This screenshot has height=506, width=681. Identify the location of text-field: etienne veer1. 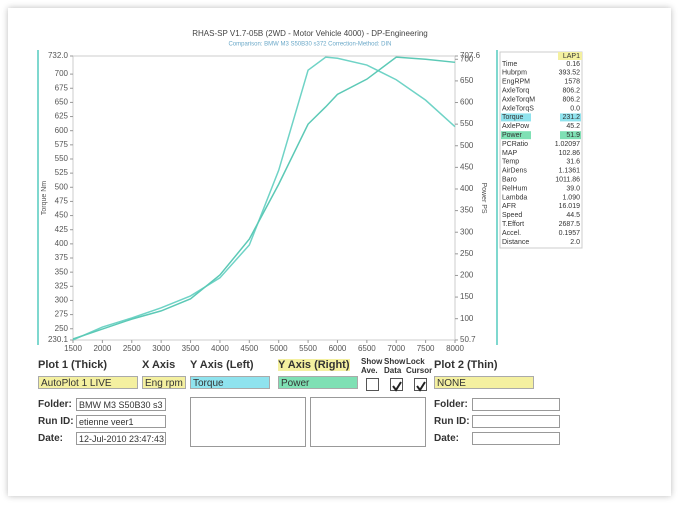
(121, 421).